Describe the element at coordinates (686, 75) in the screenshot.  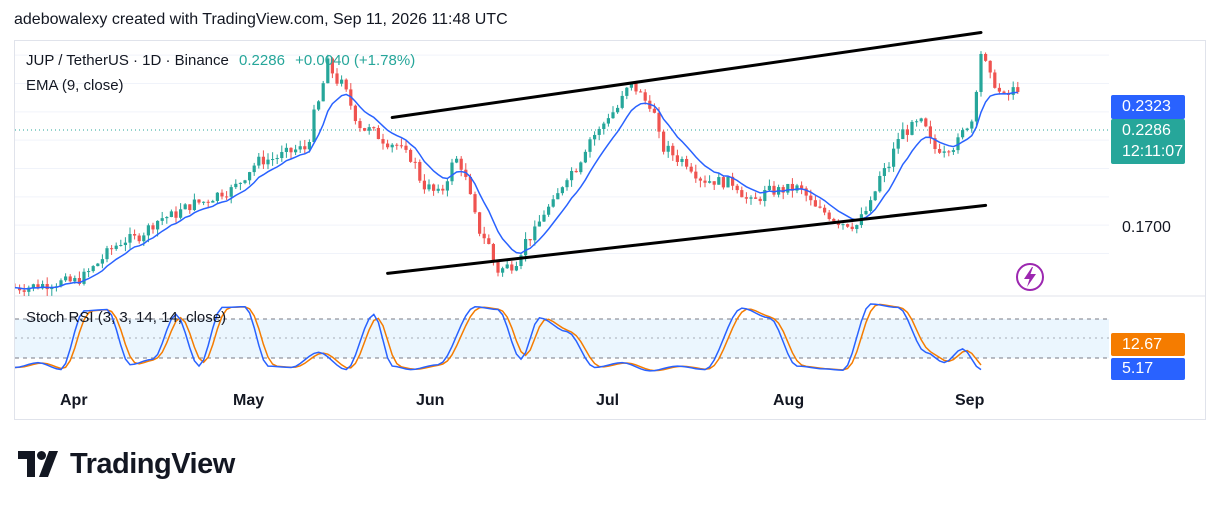
I see `upper-channel-line` at that location.